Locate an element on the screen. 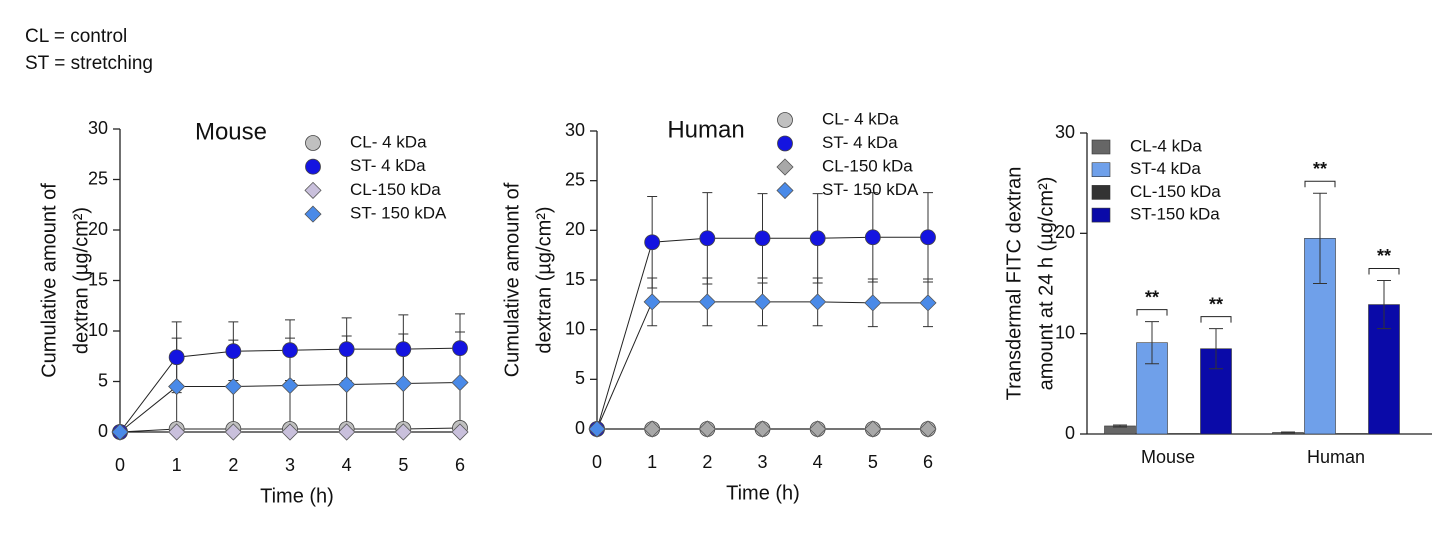 Image resolution: width=1436 pixels, height=537 pixels. note: ST = stretching is located at coordinates (89, 63).